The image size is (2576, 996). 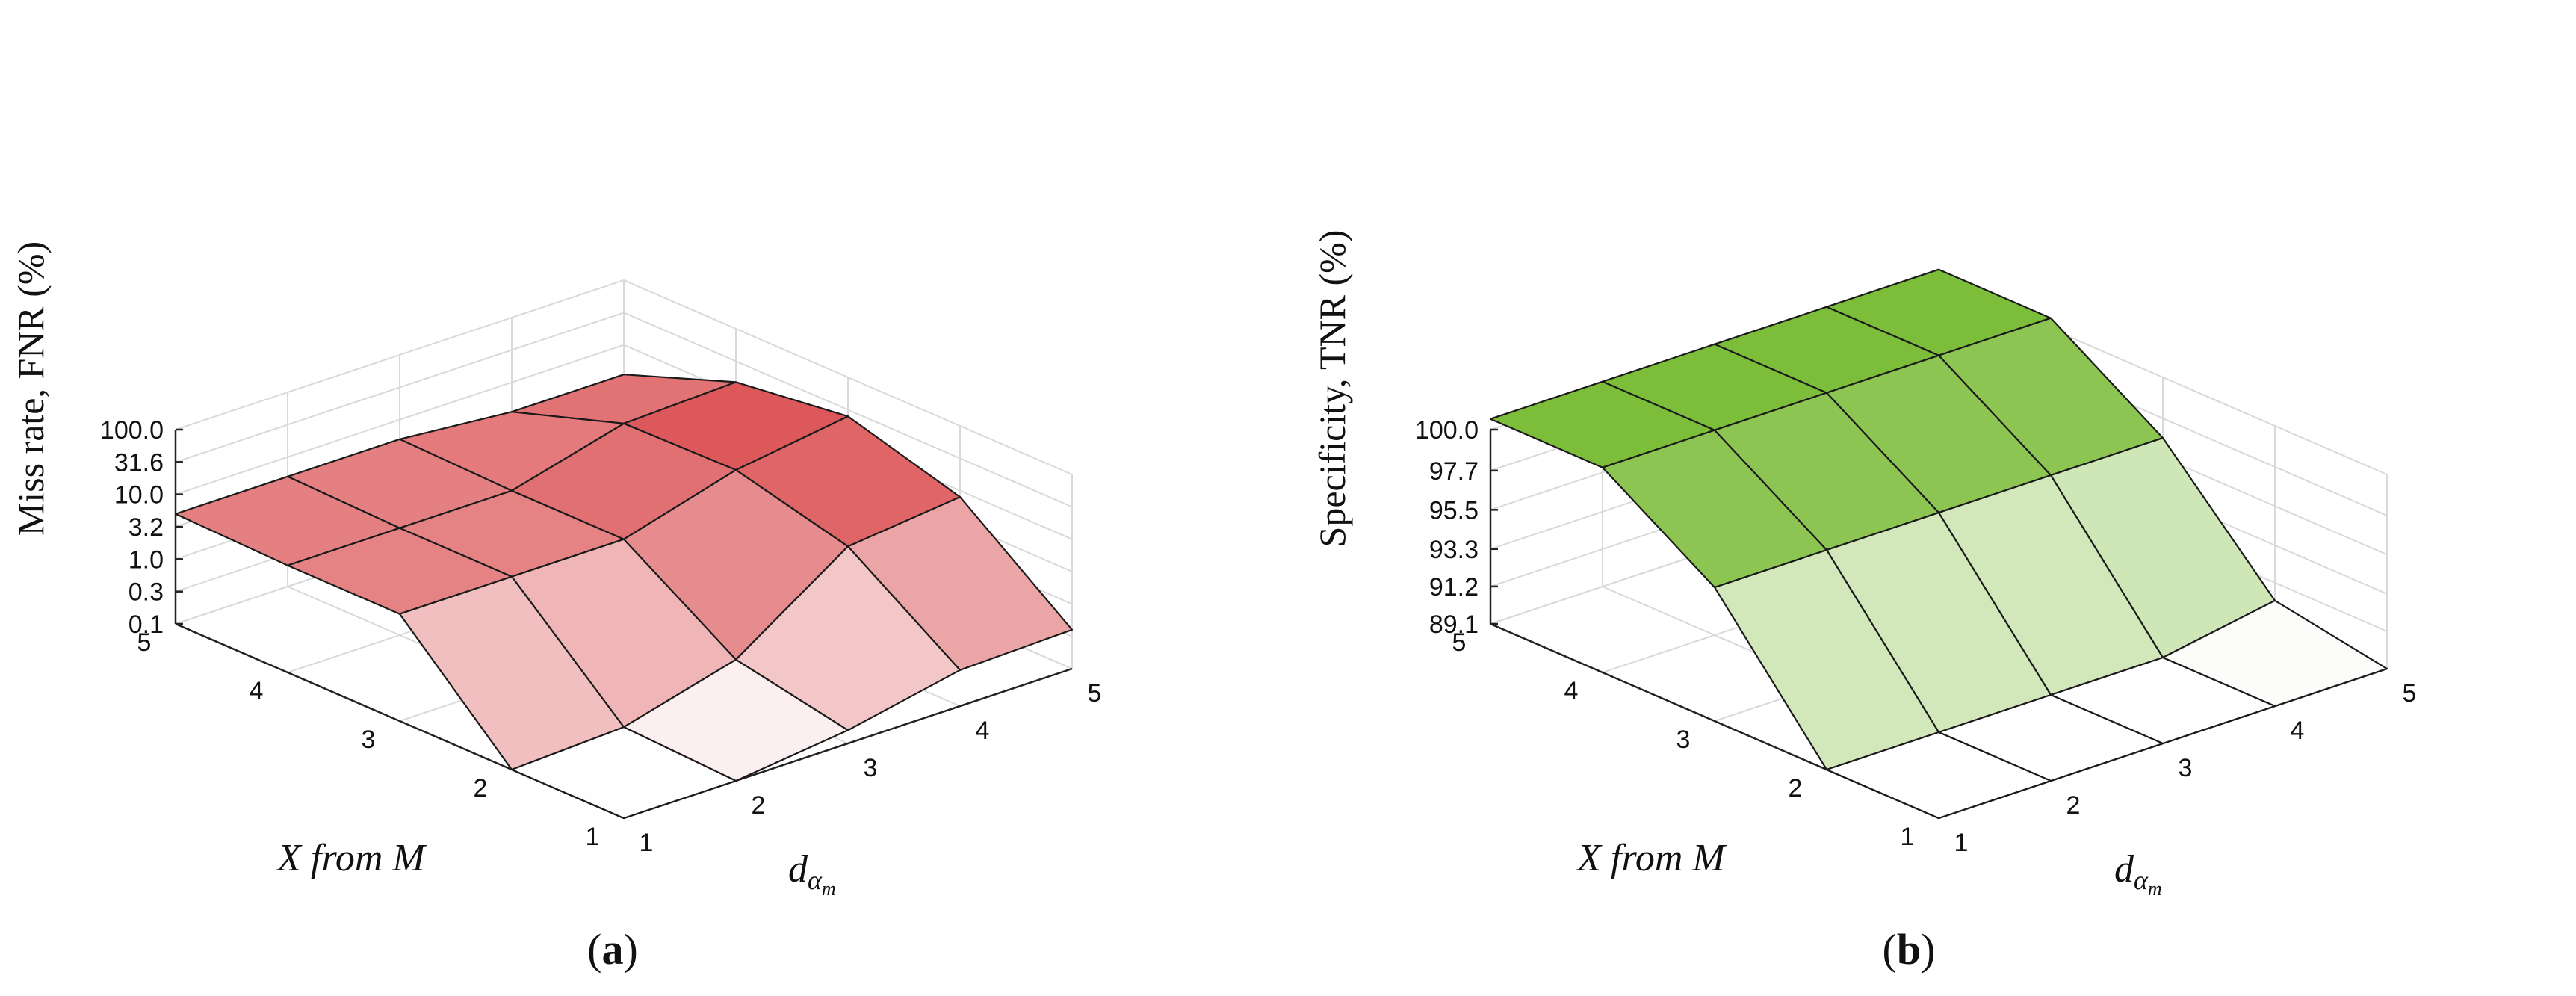 What do you see at coordinates (612, 949) in the screenshot?
I see `panel-caption: (a)` at bounding box center [612, 949].